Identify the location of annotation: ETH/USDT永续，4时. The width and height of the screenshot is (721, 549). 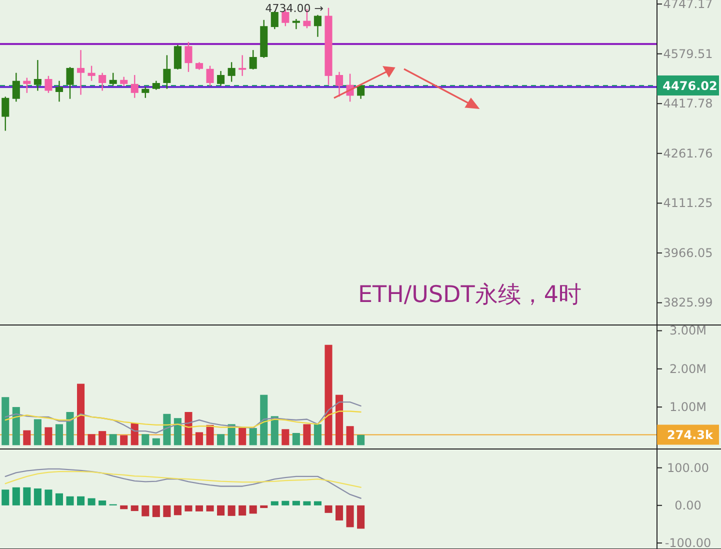
(470, 295).